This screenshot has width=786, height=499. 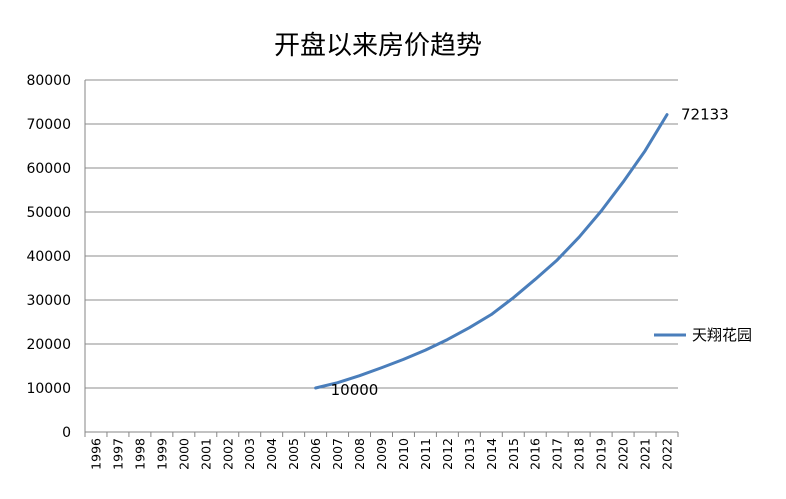 What do you see at coordinates (183, 454) in the screenshot?
I see `x-tick-label: 2000` at bounding box center [183, 454].